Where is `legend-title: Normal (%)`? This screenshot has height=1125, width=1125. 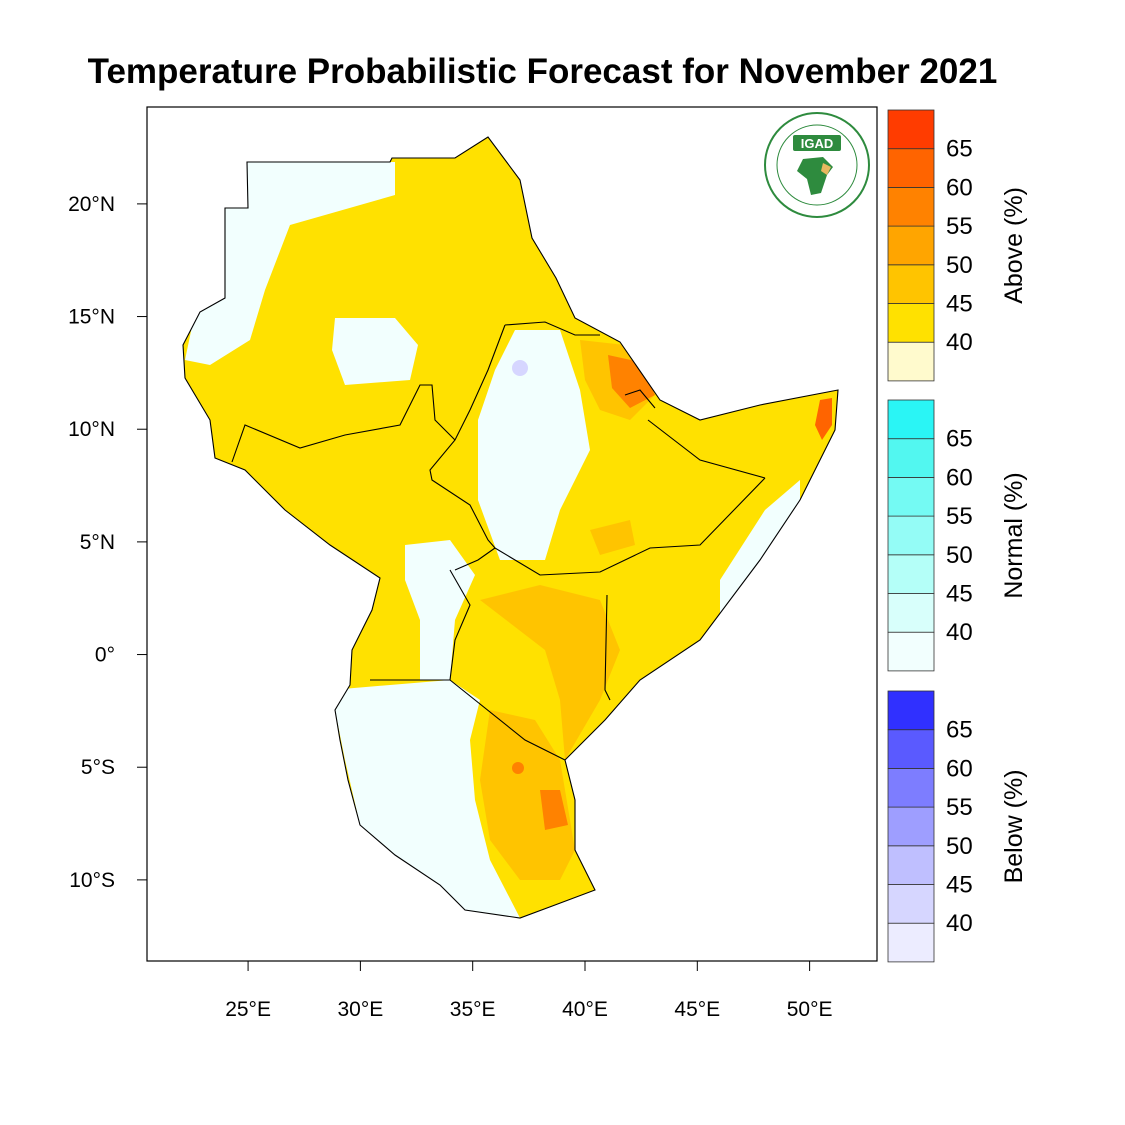 legend-title: Normal (%) is located at coordinates (1014, 535).